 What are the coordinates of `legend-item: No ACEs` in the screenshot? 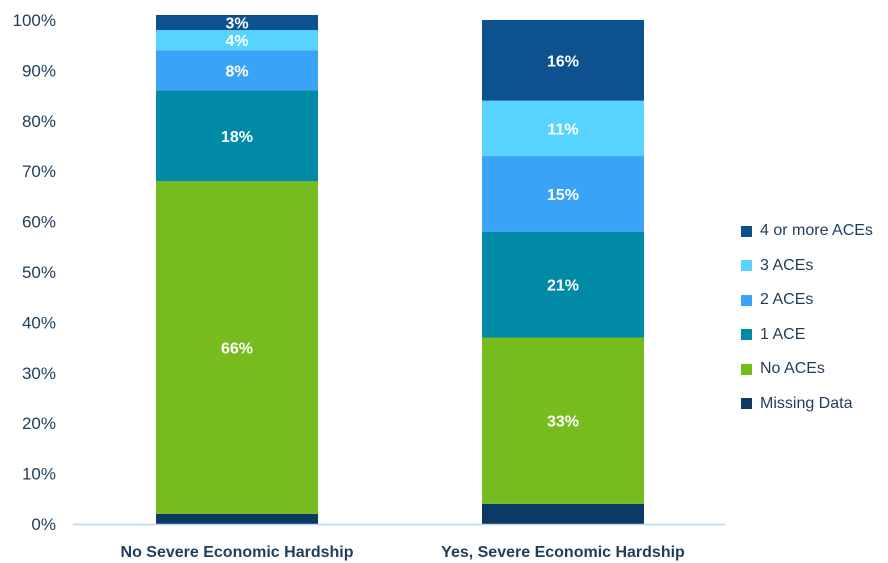 It's located at (807, 369).